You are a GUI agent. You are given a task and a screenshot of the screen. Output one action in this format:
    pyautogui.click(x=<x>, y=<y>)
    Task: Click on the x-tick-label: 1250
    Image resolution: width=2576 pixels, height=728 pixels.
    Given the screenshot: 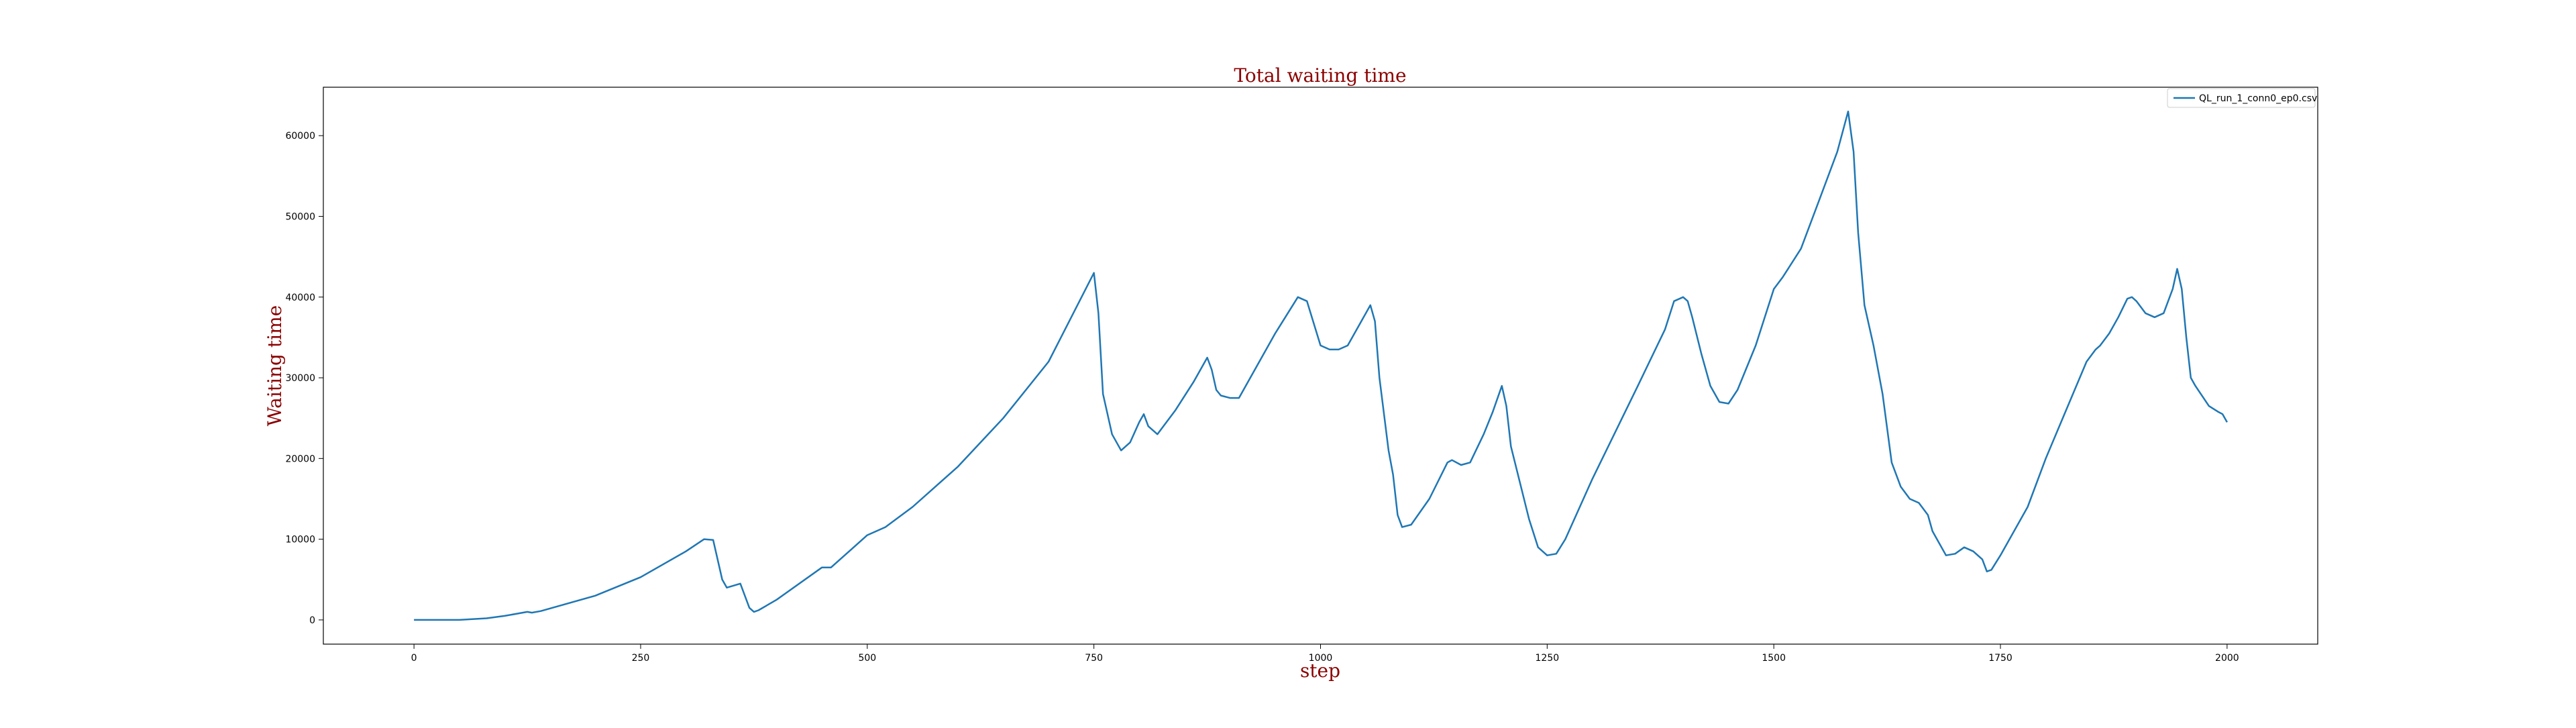 What is the action you would take?
    pyautogui.click(x=1548, y=659)
    